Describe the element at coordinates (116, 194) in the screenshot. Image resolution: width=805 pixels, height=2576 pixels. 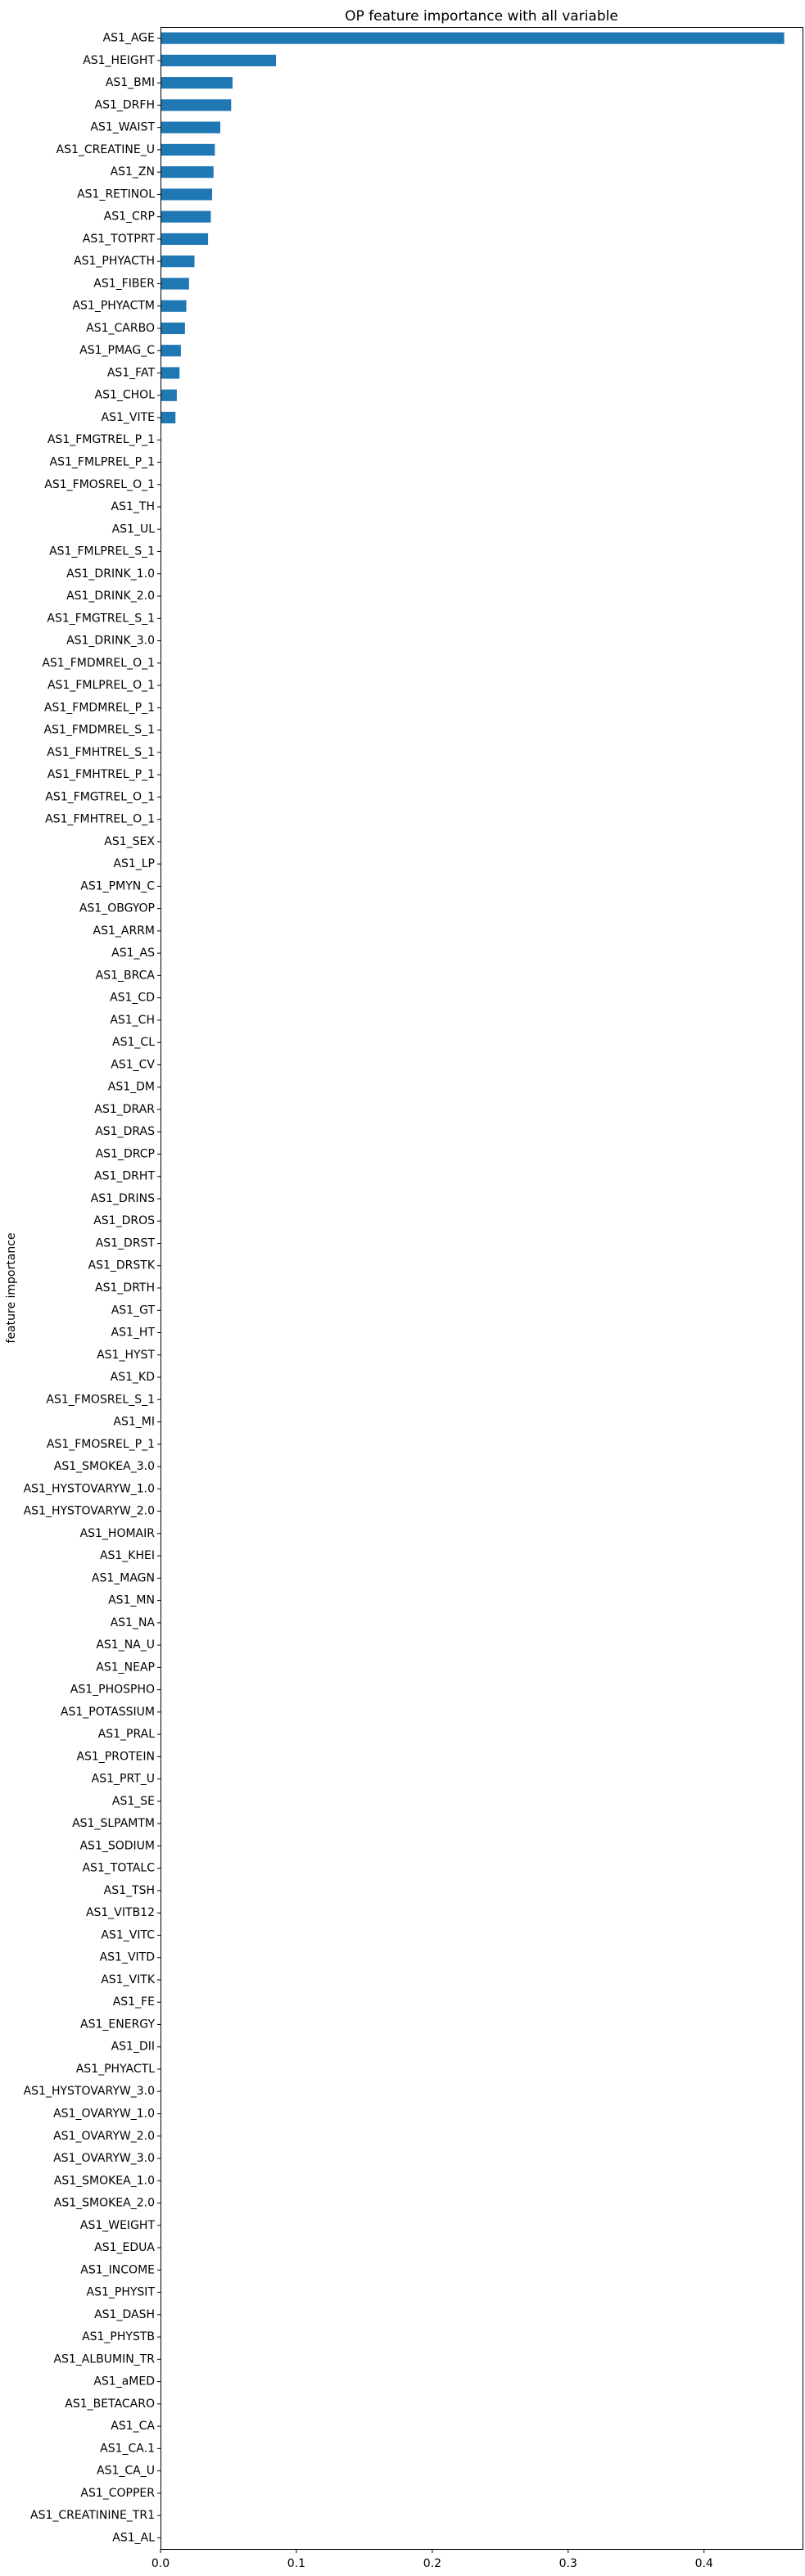
I see `y-tick-label: AS1_RETINOL` at that location.